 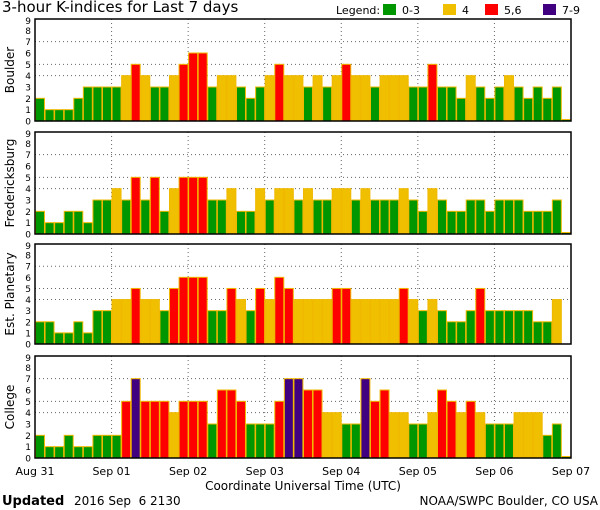 What do you see at coordinates (28, 66) in the screenshot?
I see `y-tick-label: 5` at bounding box center [28, 66].